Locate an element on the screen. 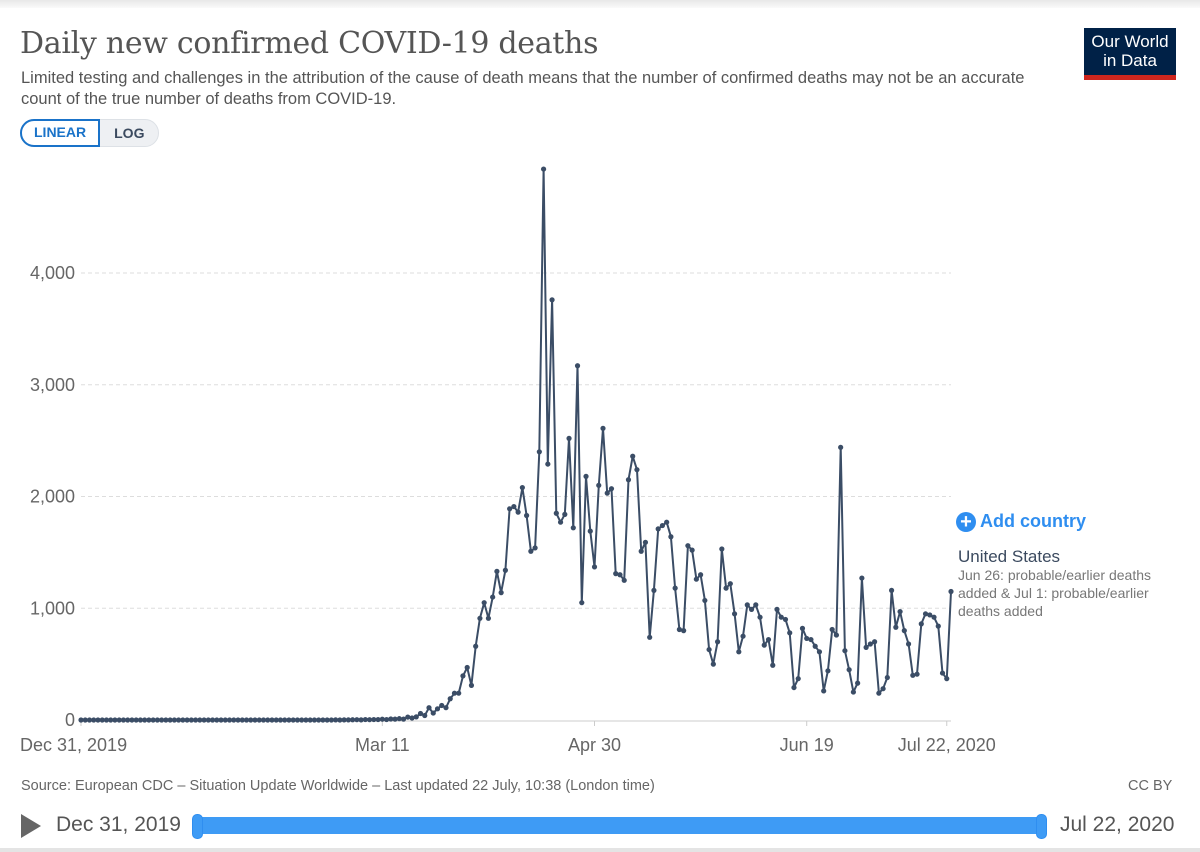 The width and height of the screenshot is (1200, 852). series-label-united-states: United States is located at coordinates (1009, 556).